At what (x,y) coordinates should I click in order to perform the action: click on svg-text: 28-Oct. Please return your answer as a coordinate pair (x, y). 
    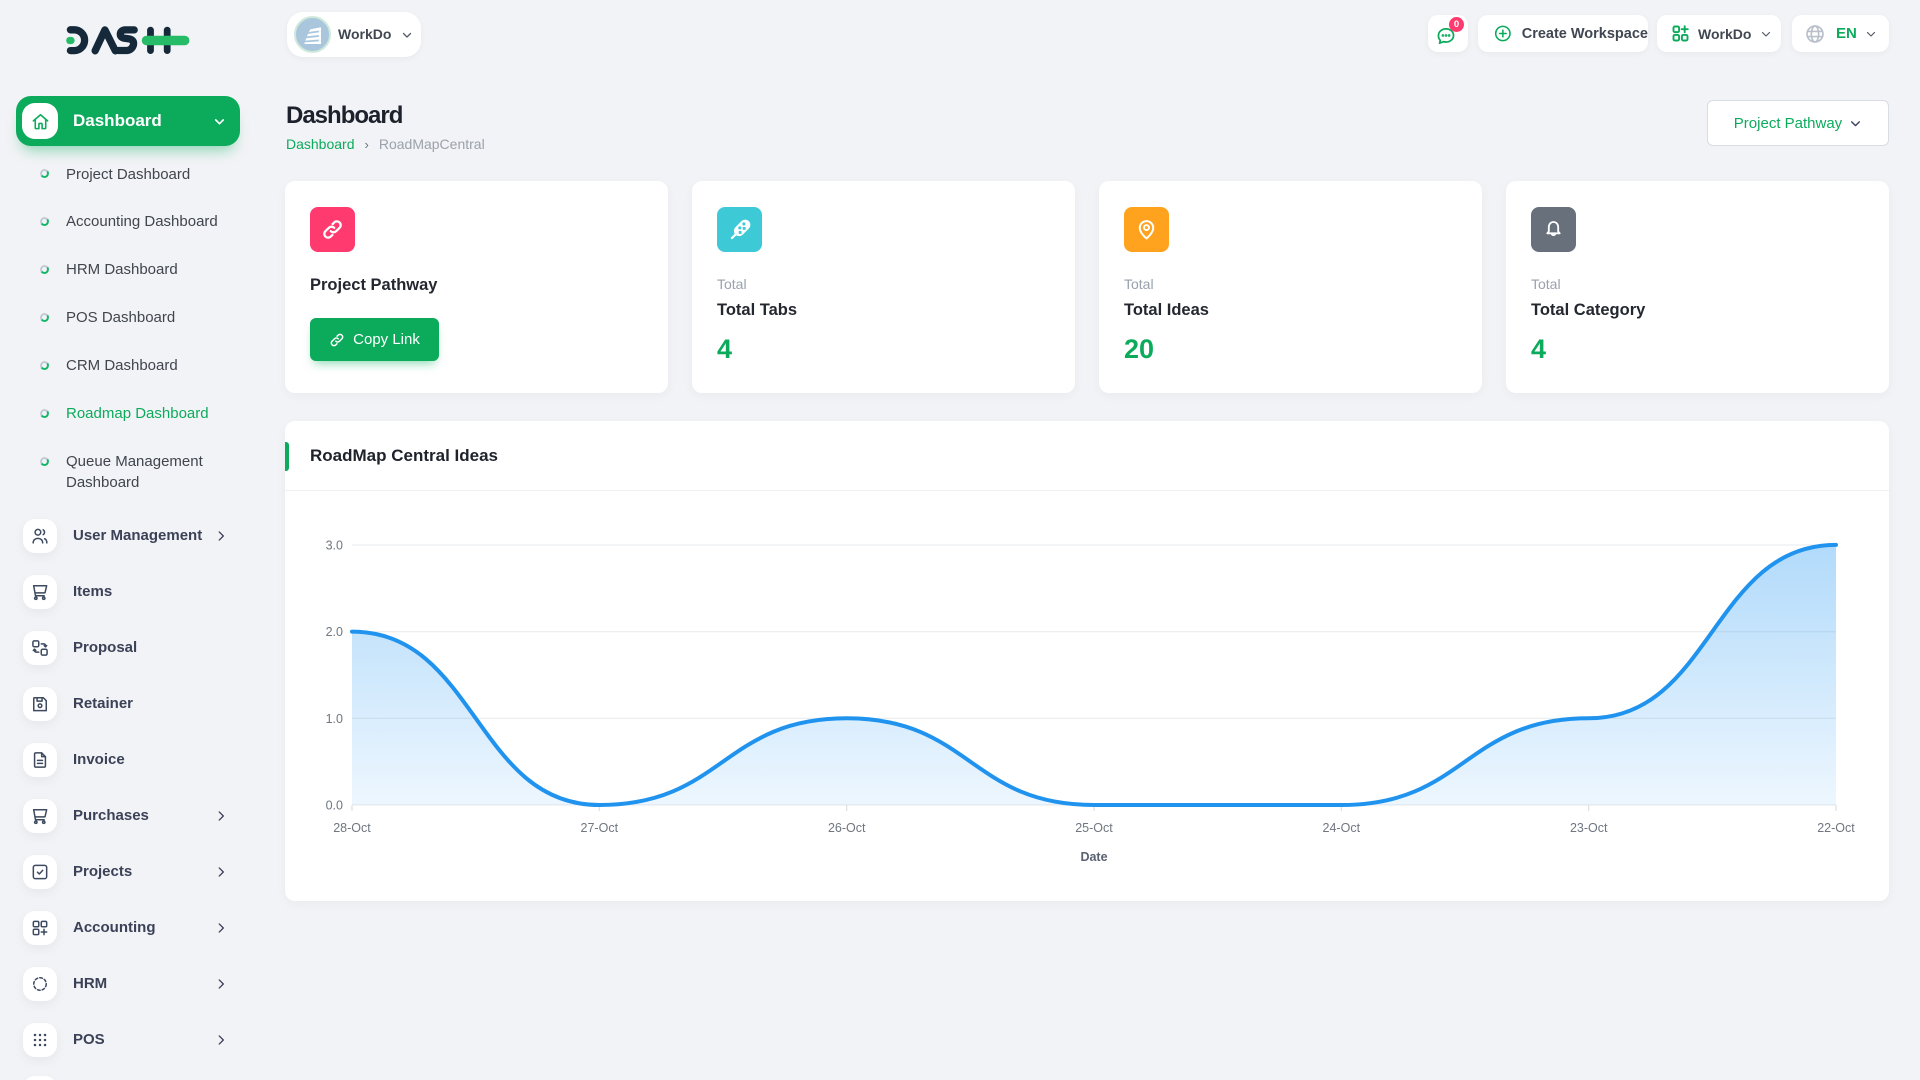
    Looking at the image, I should click on (352, 828).